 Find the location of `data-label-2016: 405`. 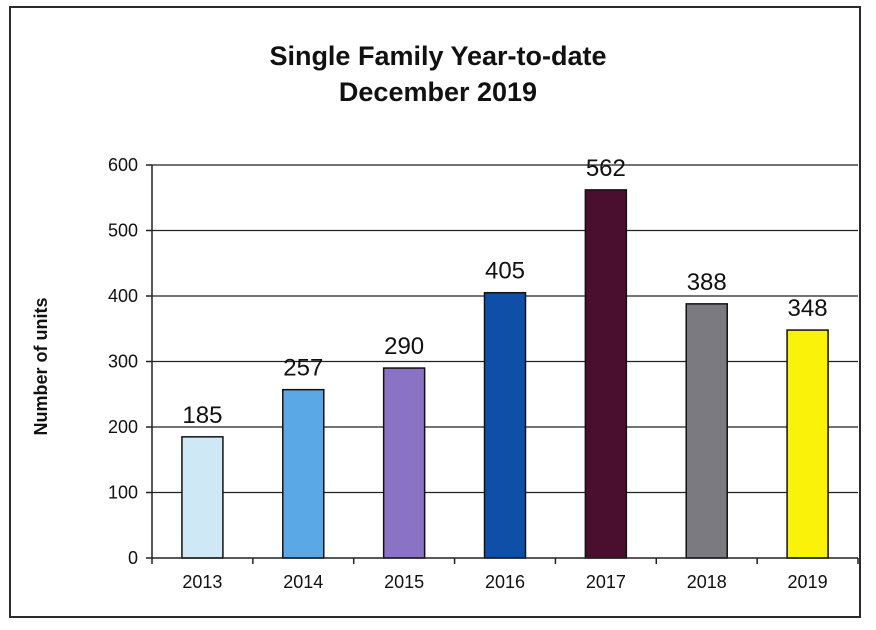

data-label-2016: 405 is located at coordinates (505, 271).